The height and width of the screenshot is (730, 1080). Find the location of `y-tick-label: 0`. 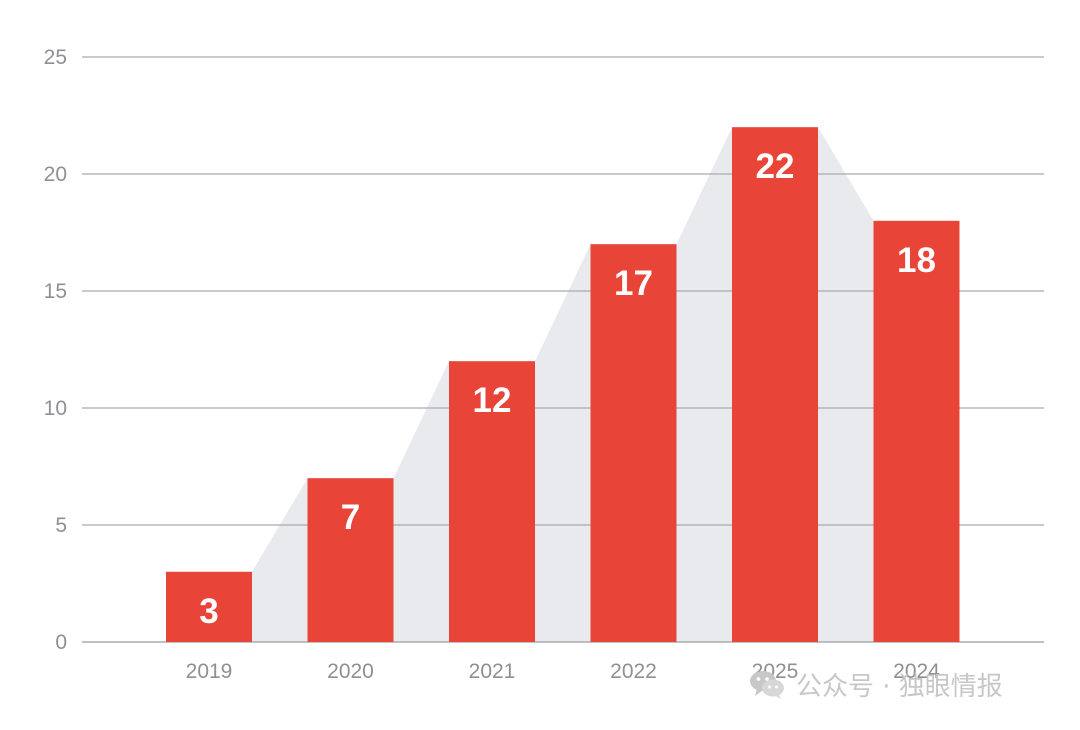

y-tick-label: 0 is located at coordinates (61, 642).